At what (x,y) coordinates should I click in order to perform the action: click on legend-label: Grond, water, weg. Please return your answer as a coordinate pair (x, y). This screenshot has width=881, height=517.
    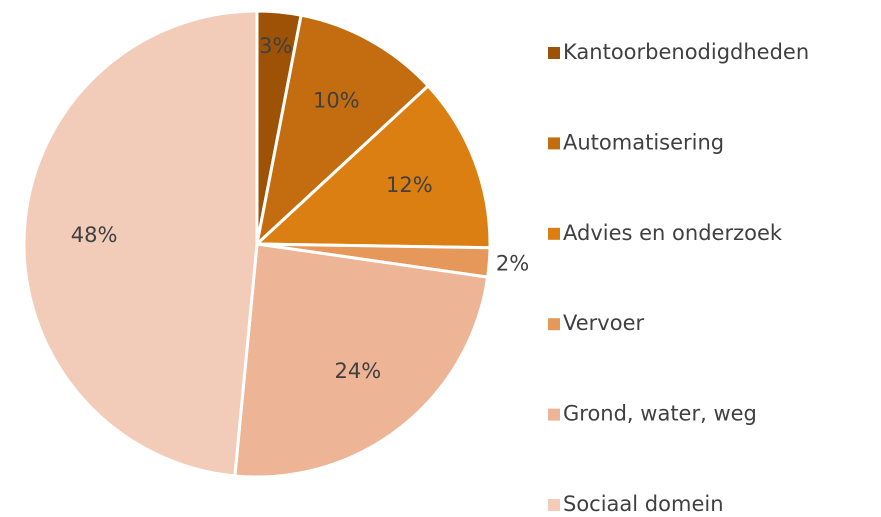
    Looking at the image, I should click on (660, 414).